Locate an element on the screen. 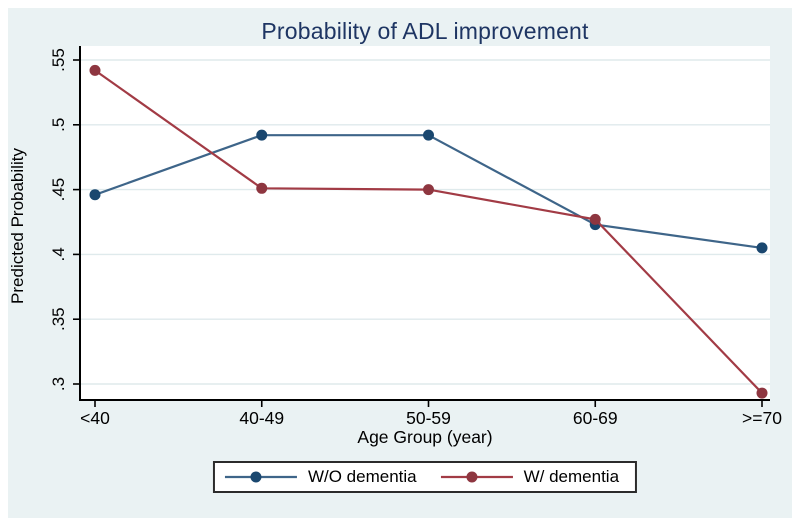 The height and width of the screenshot is (525, 800). legend-label: W/ dementia is located at coordinates (571, 476).